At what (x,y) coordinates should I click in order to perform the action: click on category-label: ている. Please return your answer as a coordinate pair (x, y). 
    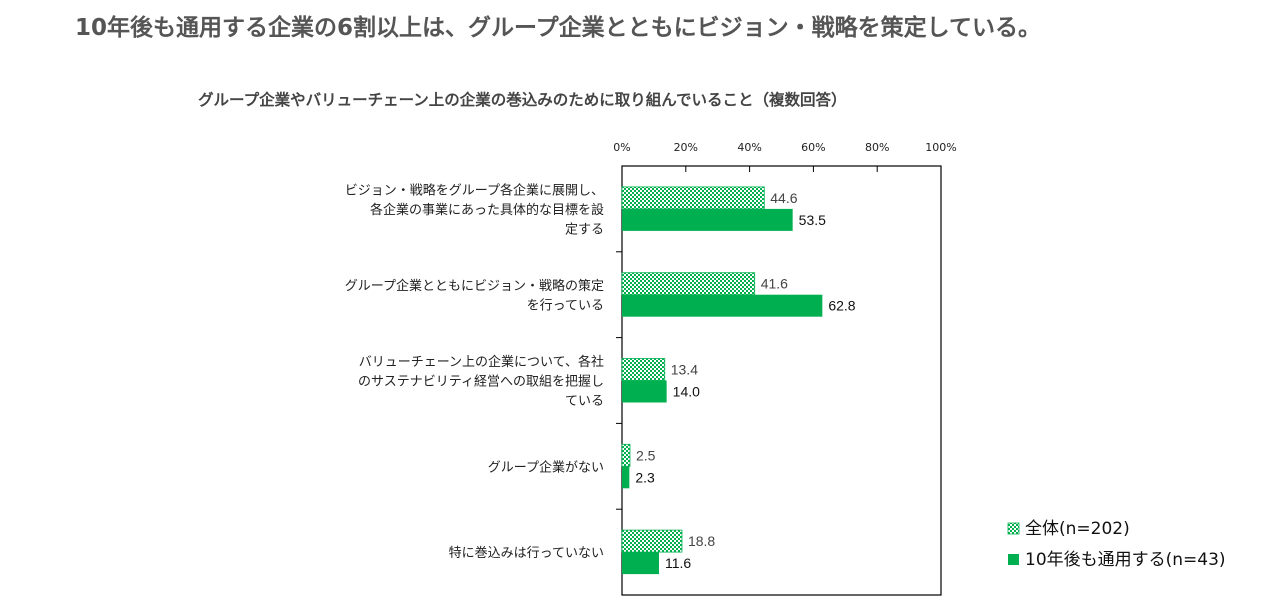
    Looking at the image, I should click on (584, 401).